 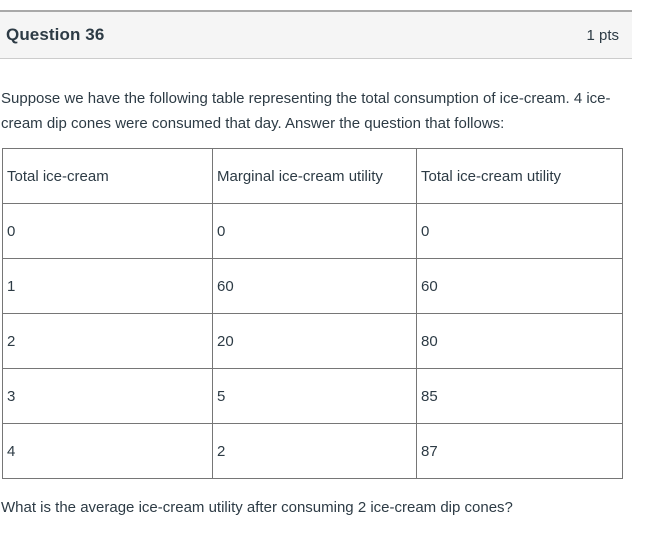 I want to click on table-cell: 20, so click(x=314, y=341).